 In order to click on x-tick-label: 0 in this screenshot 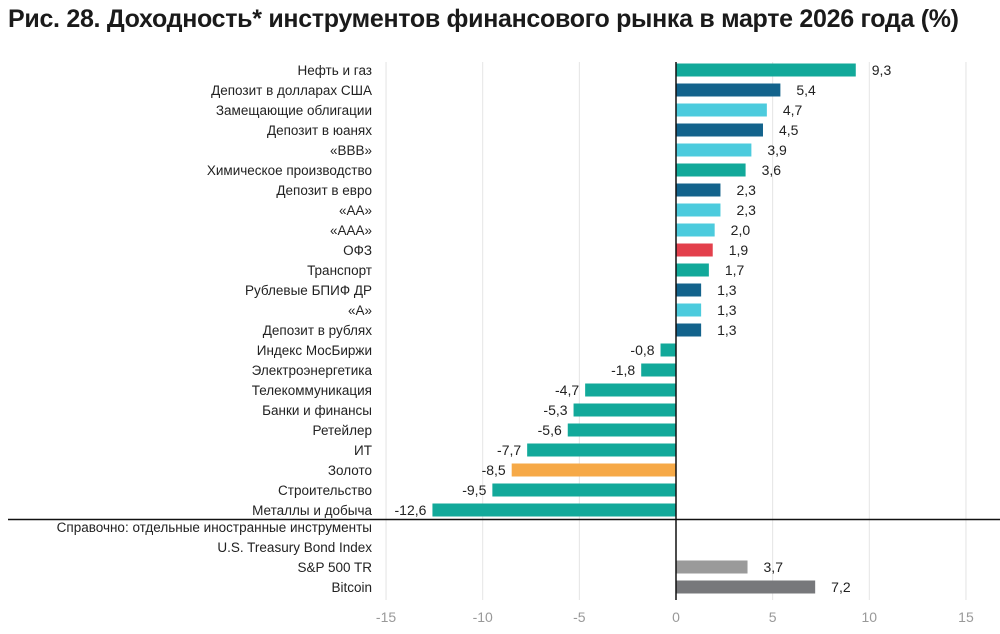, I will do `click(676, 617)`.